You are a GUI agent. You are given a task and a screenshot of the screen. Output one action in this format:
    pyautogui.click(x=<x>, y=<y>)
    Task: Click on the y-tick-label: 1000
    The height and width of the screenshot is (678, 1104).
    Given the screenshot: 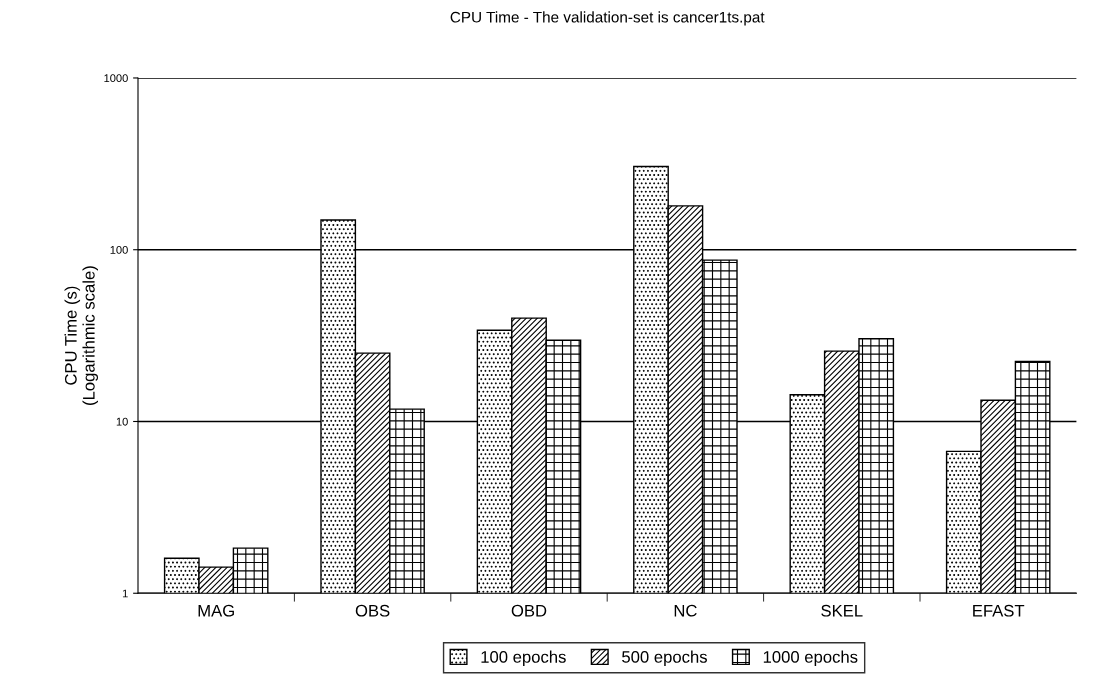 What is the action you would take?
    pyautogui.click(x=116, y=78)
    